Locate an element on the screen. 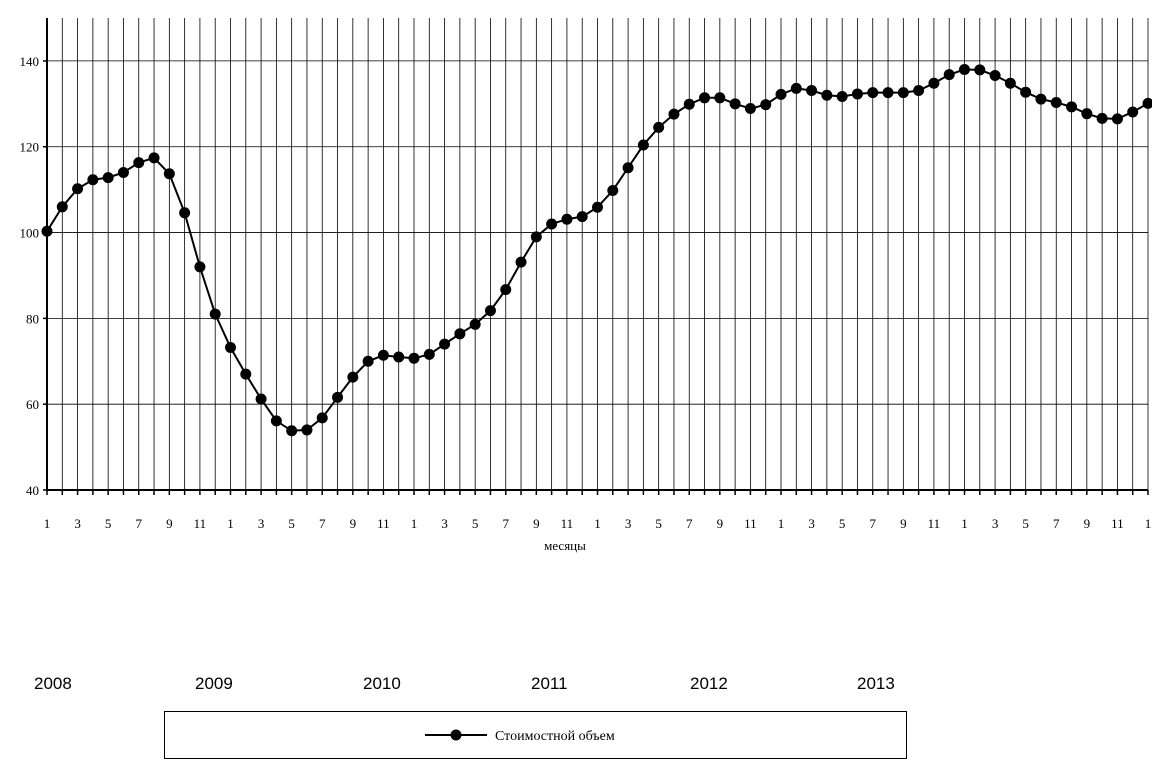 The image size is (1152, 759). year-label: 2011 is located at coordinates (549, 684).